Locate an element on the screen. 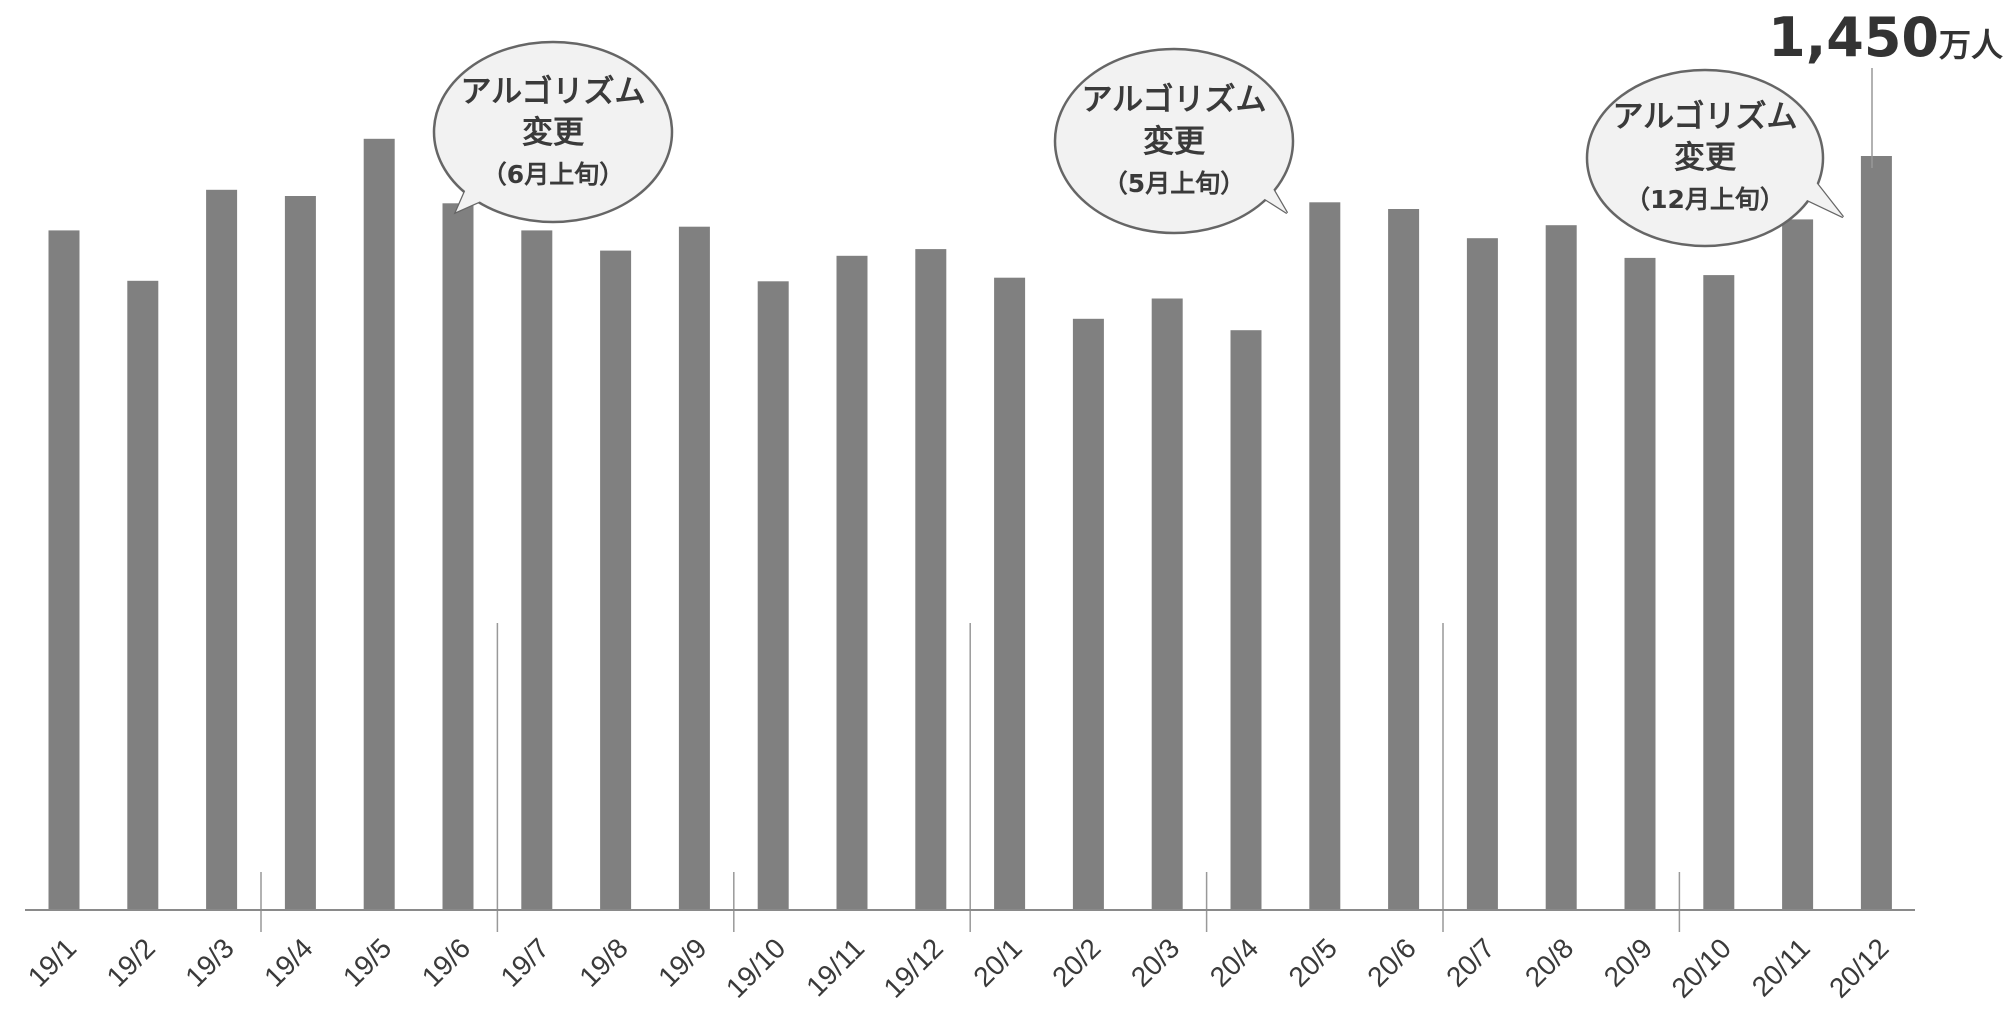  x-tick-label: 19/7 is located at coordinates (525, 962).